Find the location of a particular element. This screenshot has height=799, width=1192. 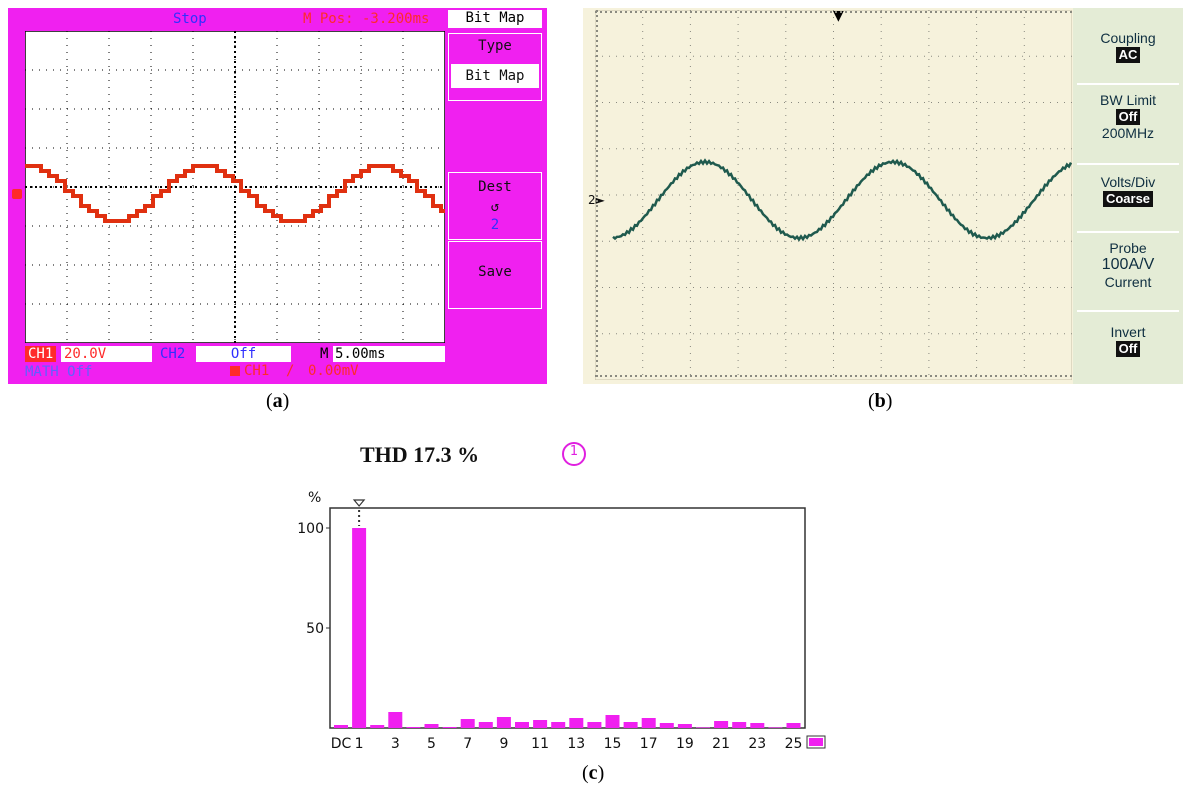

x-tick-label: 19 is located at coordinates (685, 744).